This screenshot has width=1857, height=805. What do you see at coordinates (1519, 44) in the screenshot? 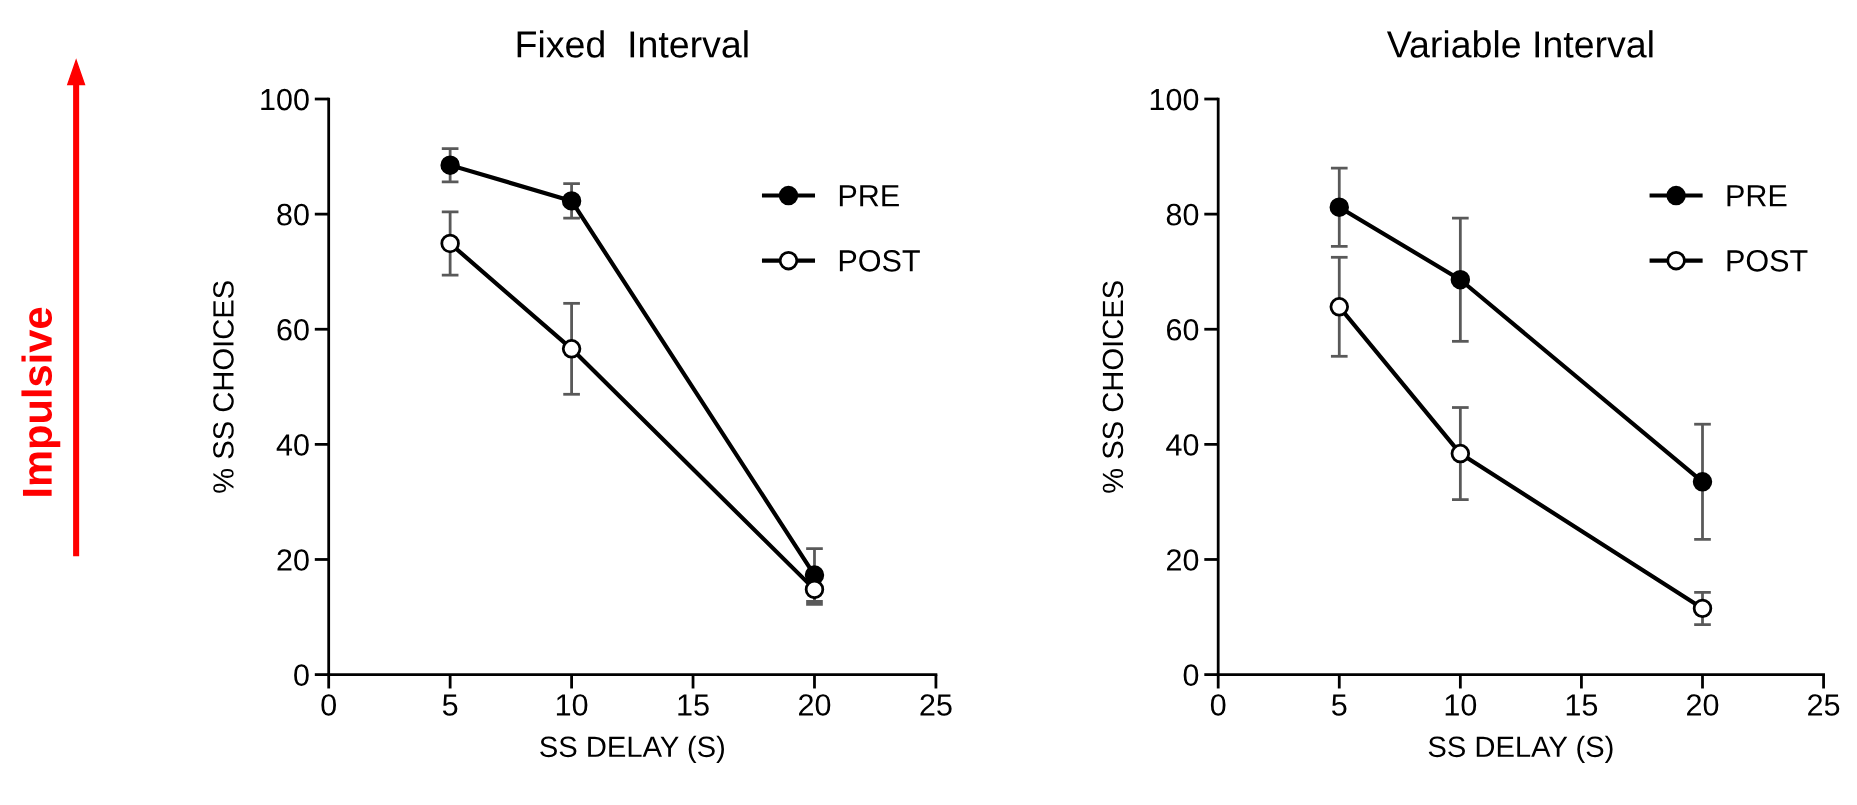
I see `chart-title: Variable Interval` at bounding box center [1519, 44].